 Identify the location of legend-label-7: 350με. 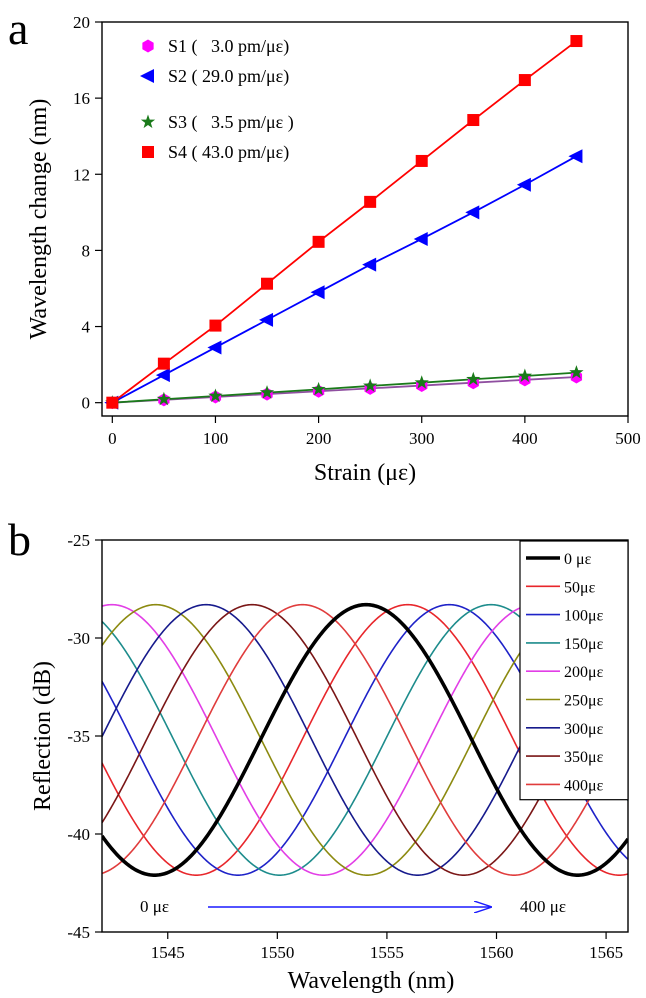
(584, 757).